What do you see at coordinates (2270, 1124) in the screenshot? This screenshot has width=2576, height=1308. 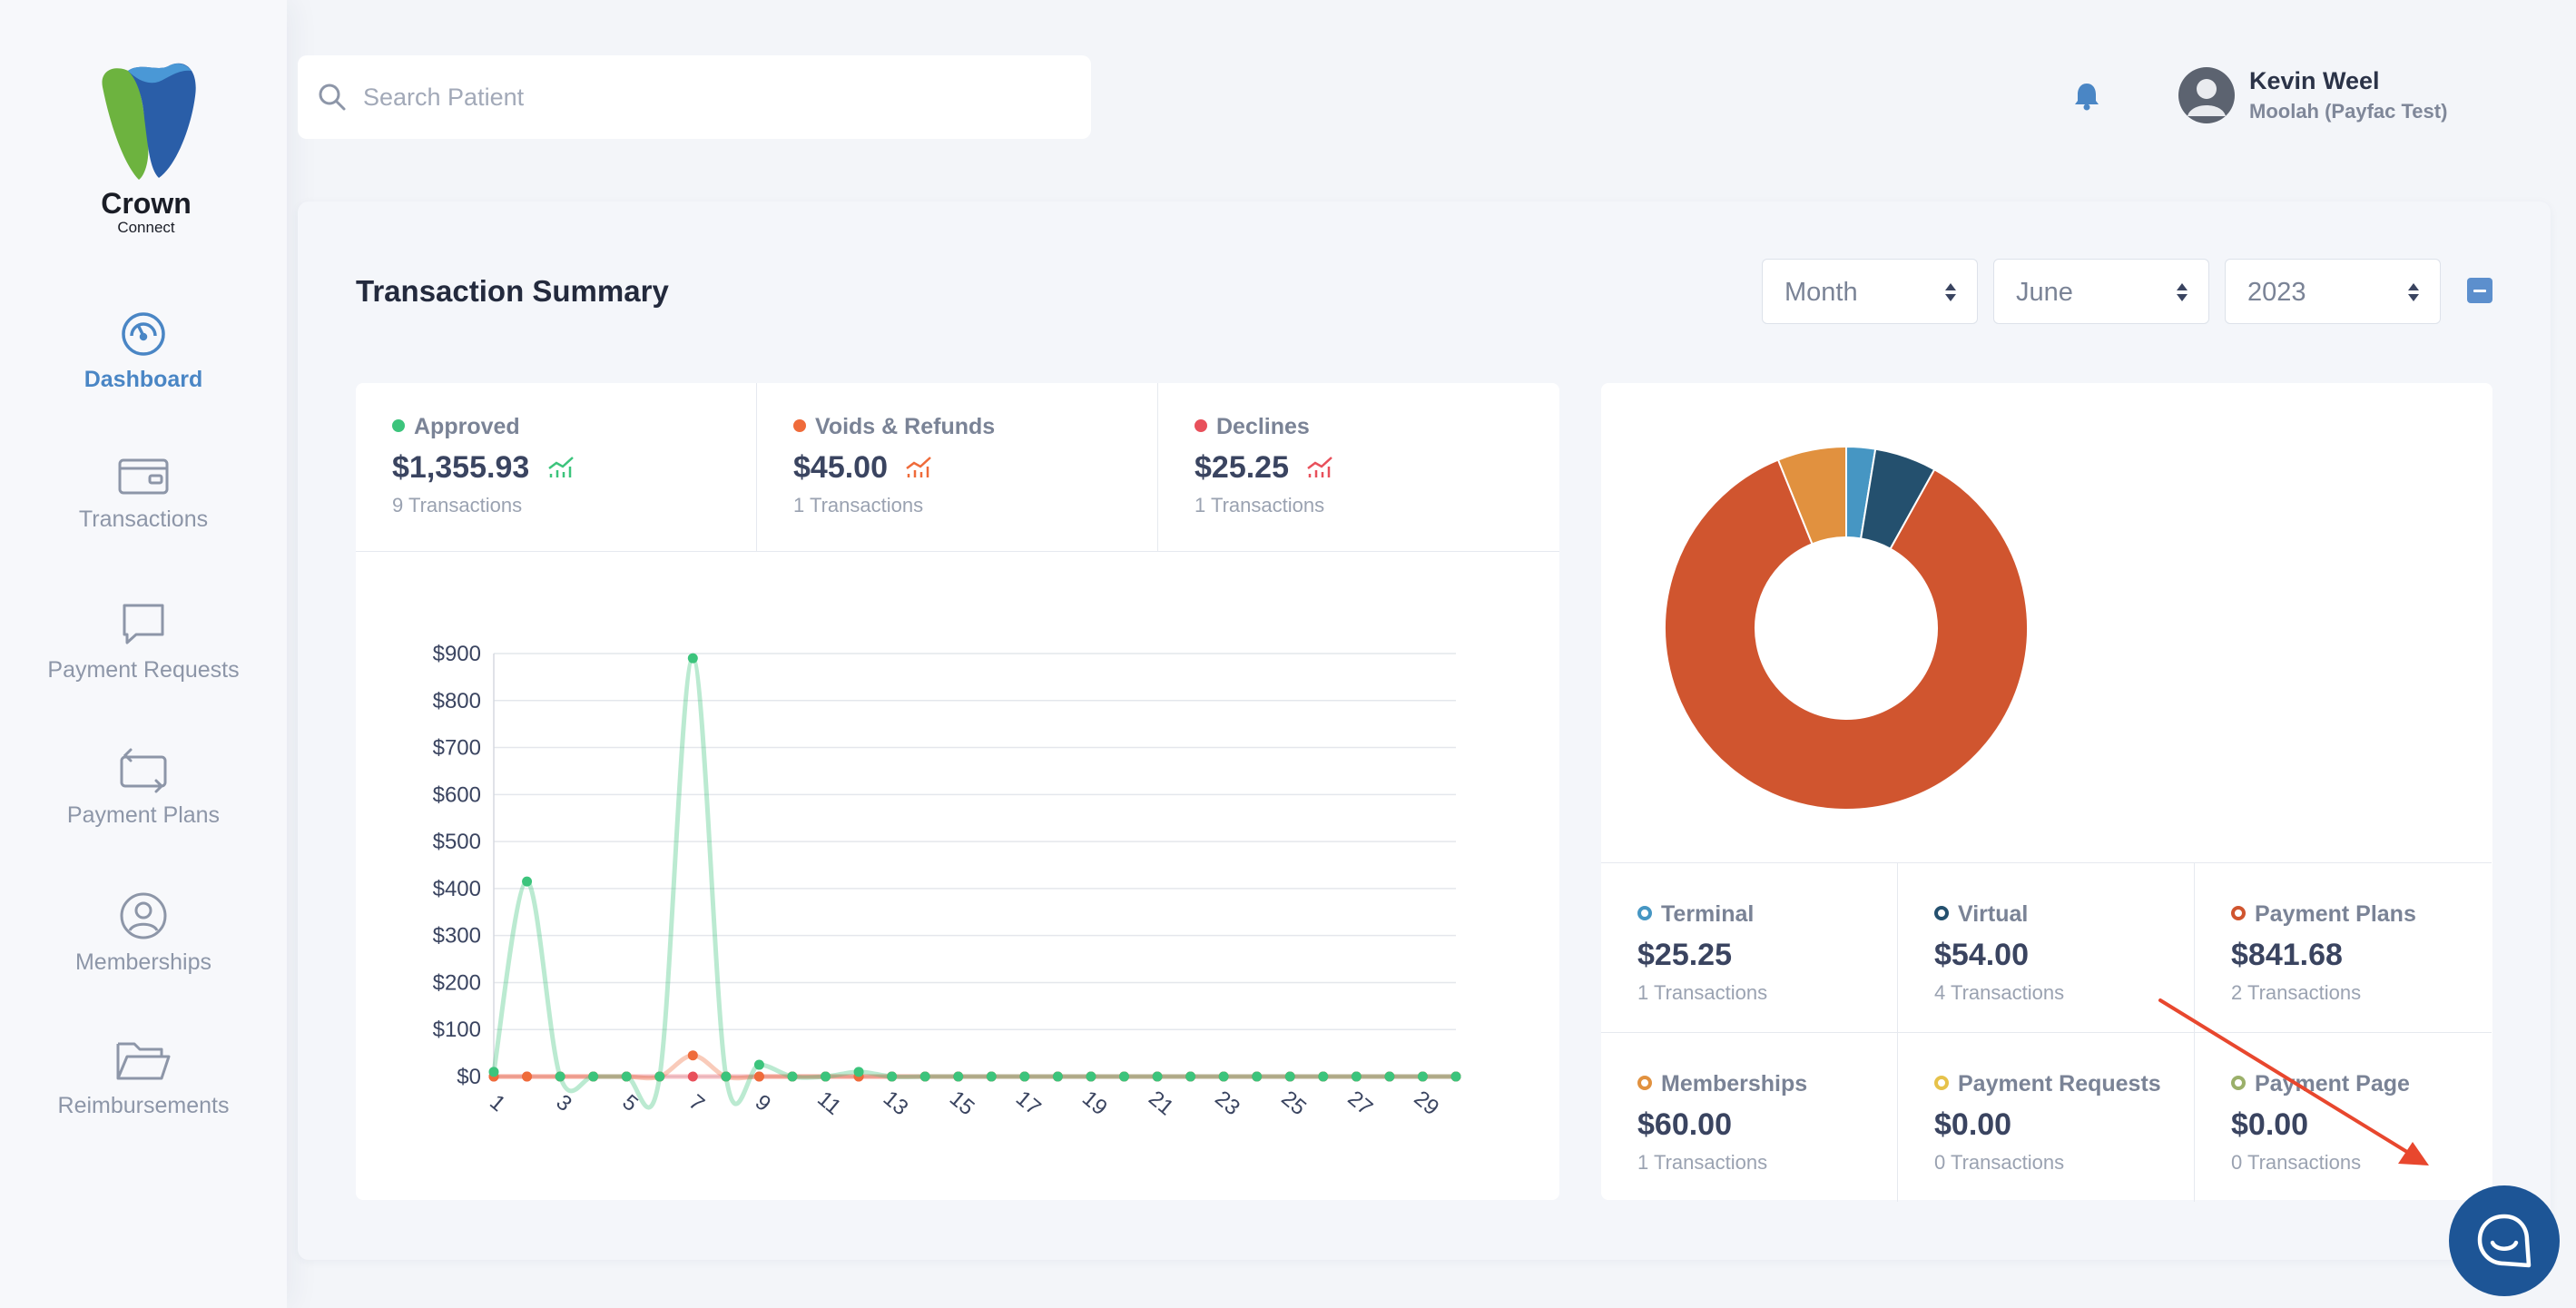 I see `cat-value-payment-page: $0.00` at bounding box center [2270, 1124].